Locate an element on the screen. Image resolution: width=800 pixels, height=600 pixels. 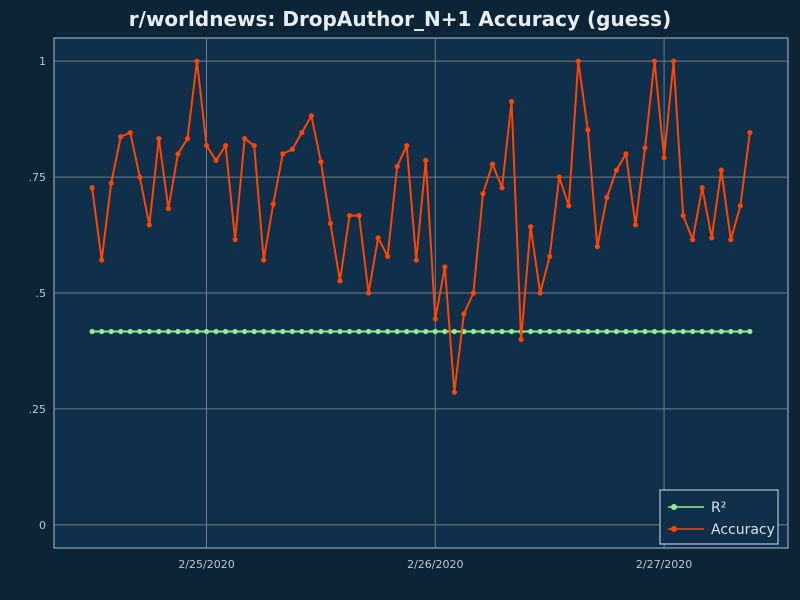
y-tick-label: .25 is located at coordinates (38, 409).